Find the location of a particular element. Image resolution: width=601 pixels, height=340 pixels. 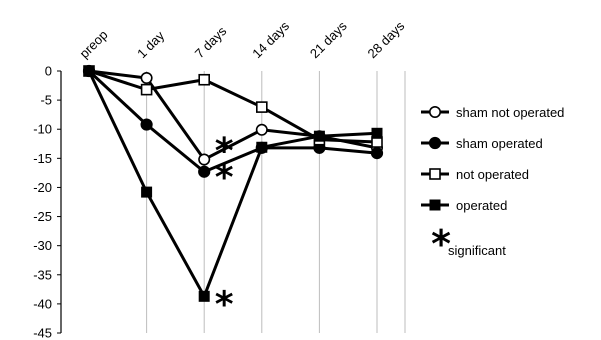

y-tick-label: -40 is located at coordinates (42, 303).